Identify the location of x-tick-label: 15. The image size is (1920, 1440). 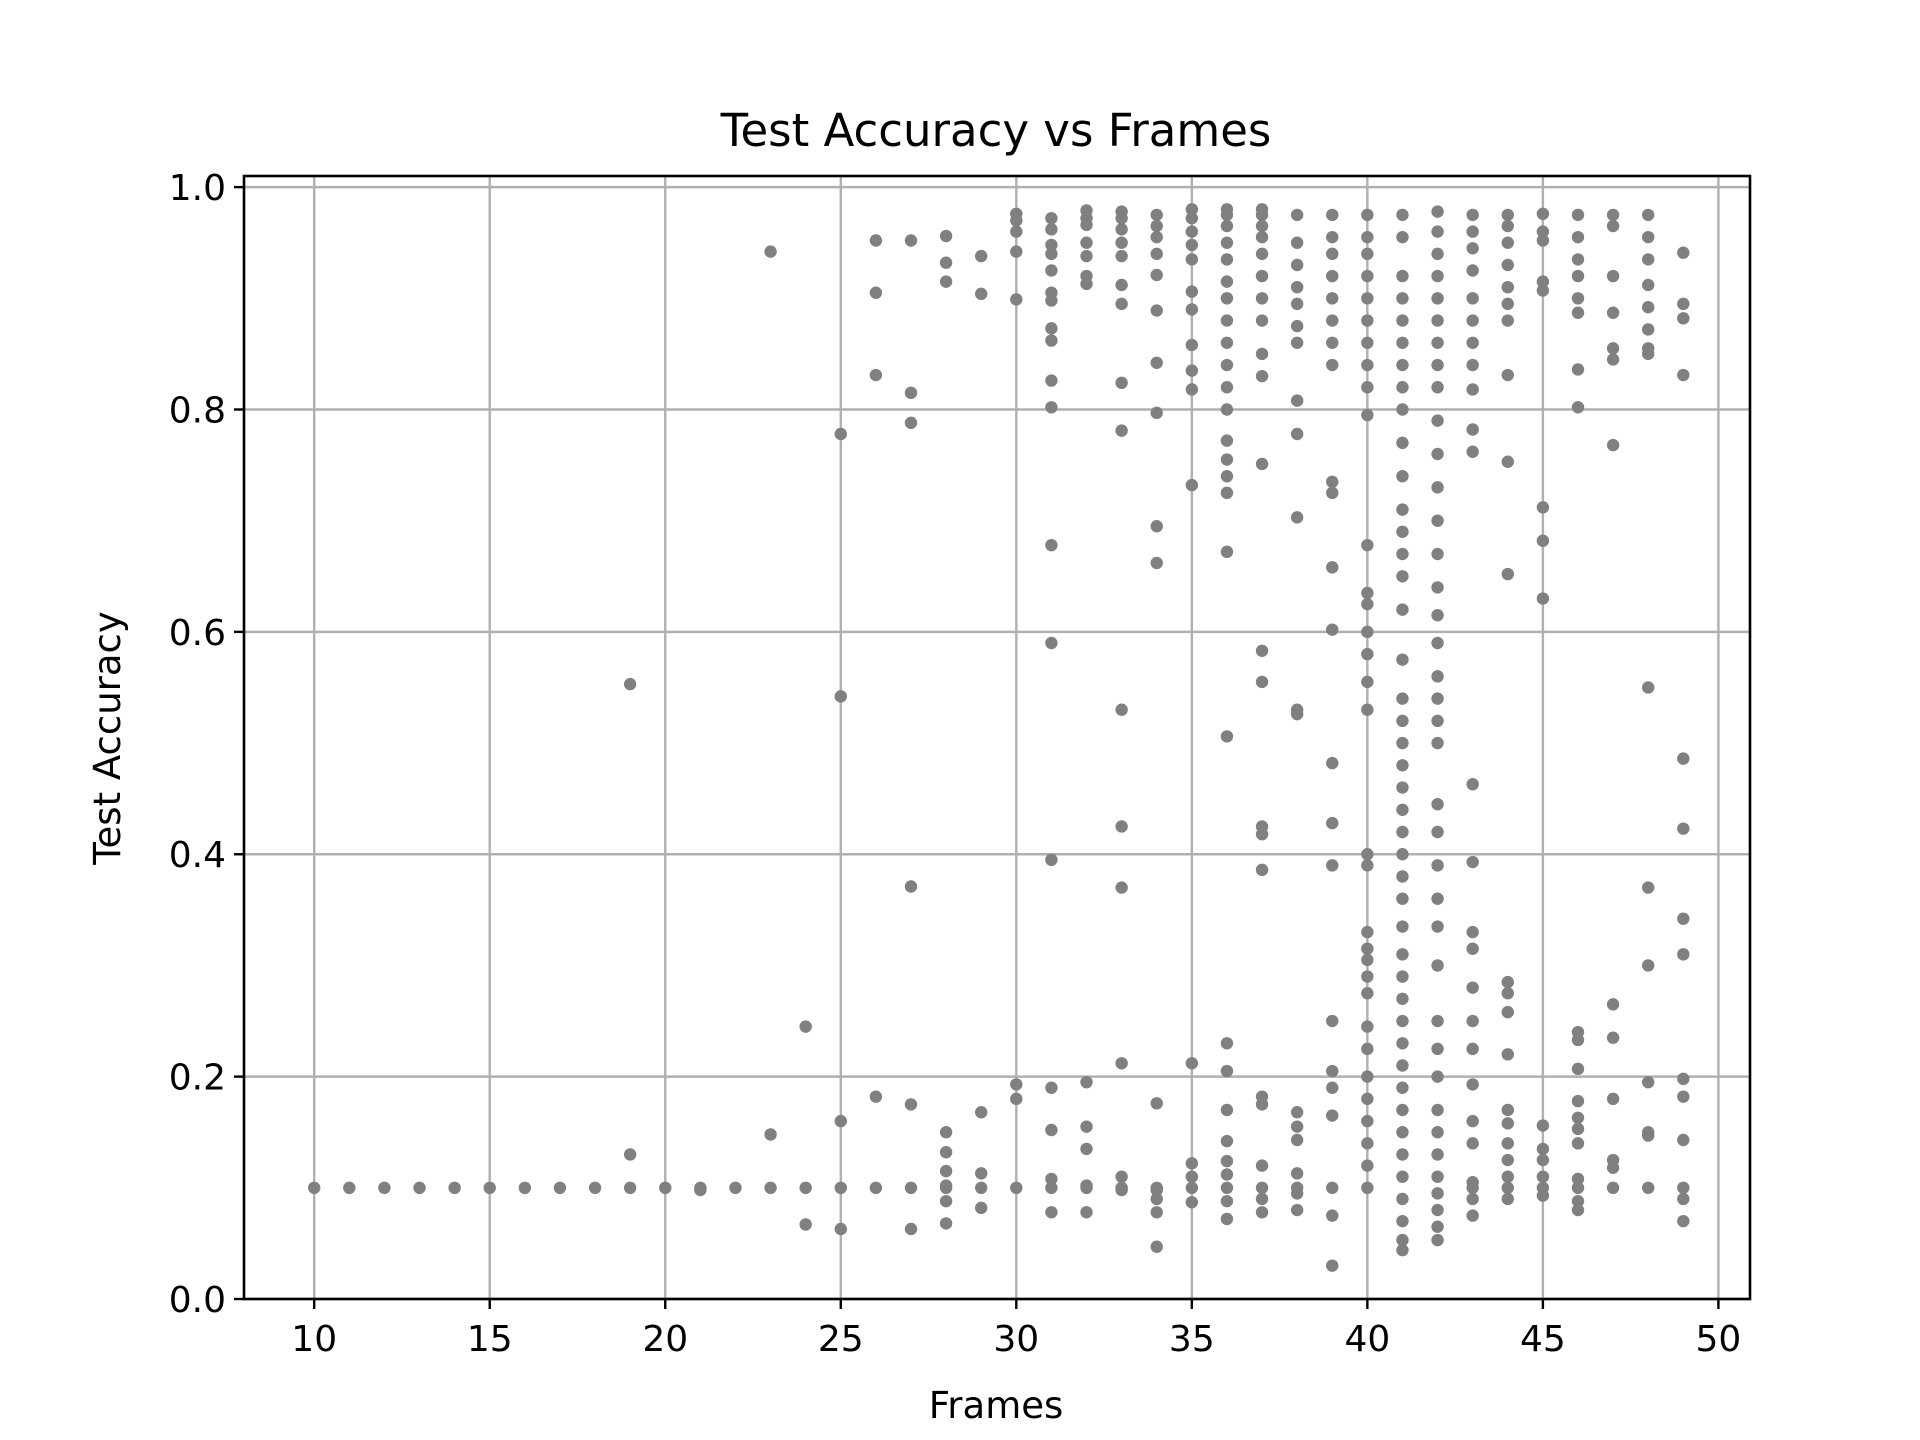
(490, 1339).